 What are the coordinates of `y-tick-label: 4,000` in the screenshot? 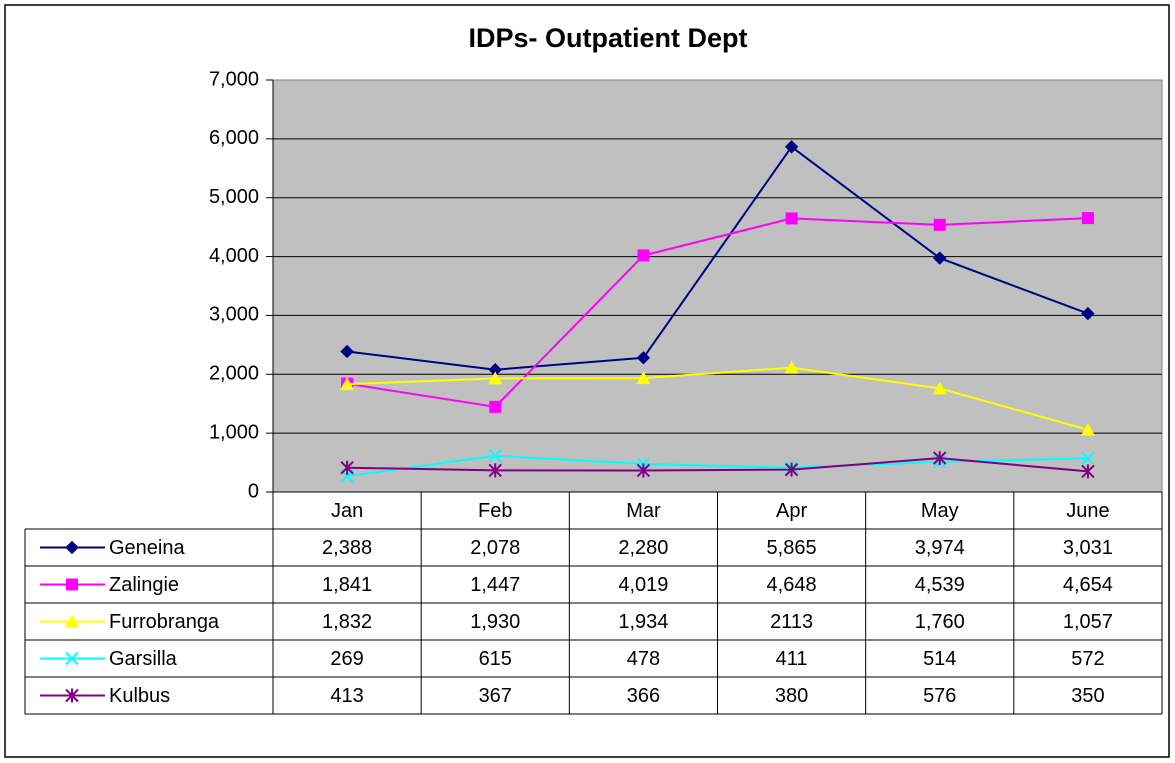 It's located at (234, 256).